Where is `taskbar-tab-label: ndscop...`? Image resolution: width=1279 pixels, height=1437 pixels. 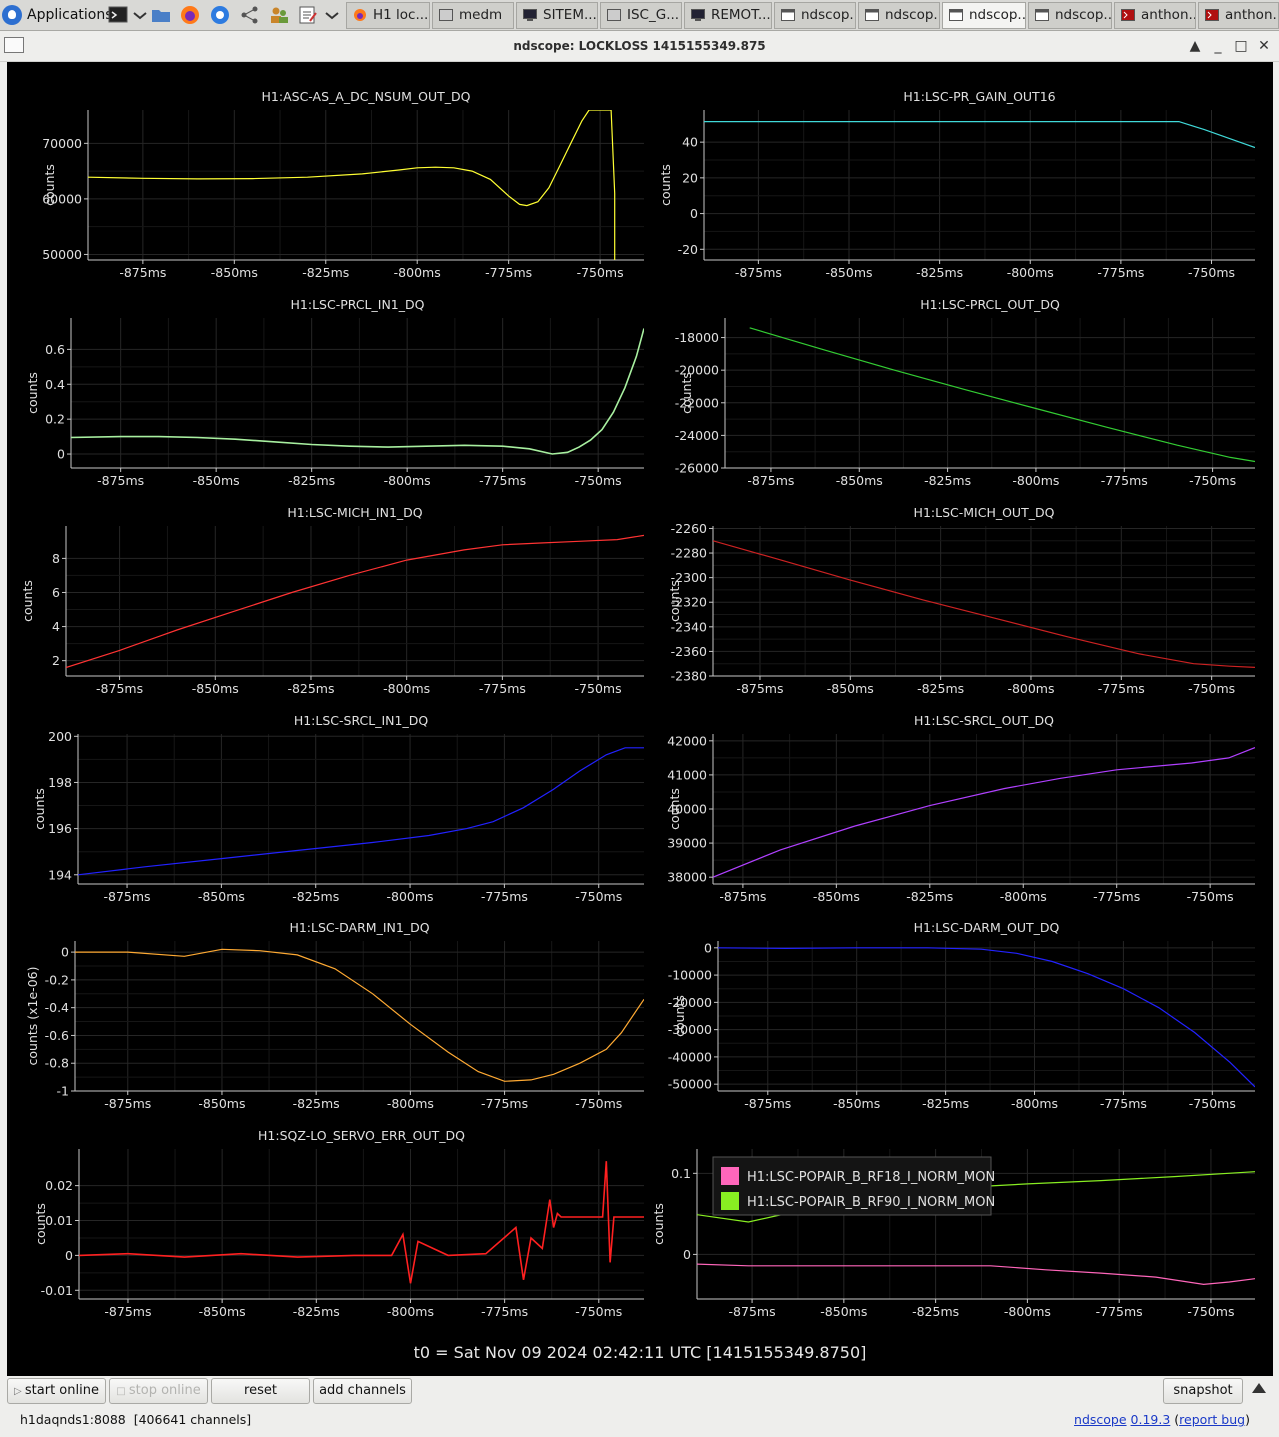
taskbar-tab-label: ndscop... is located at coordinates (1083, 15).